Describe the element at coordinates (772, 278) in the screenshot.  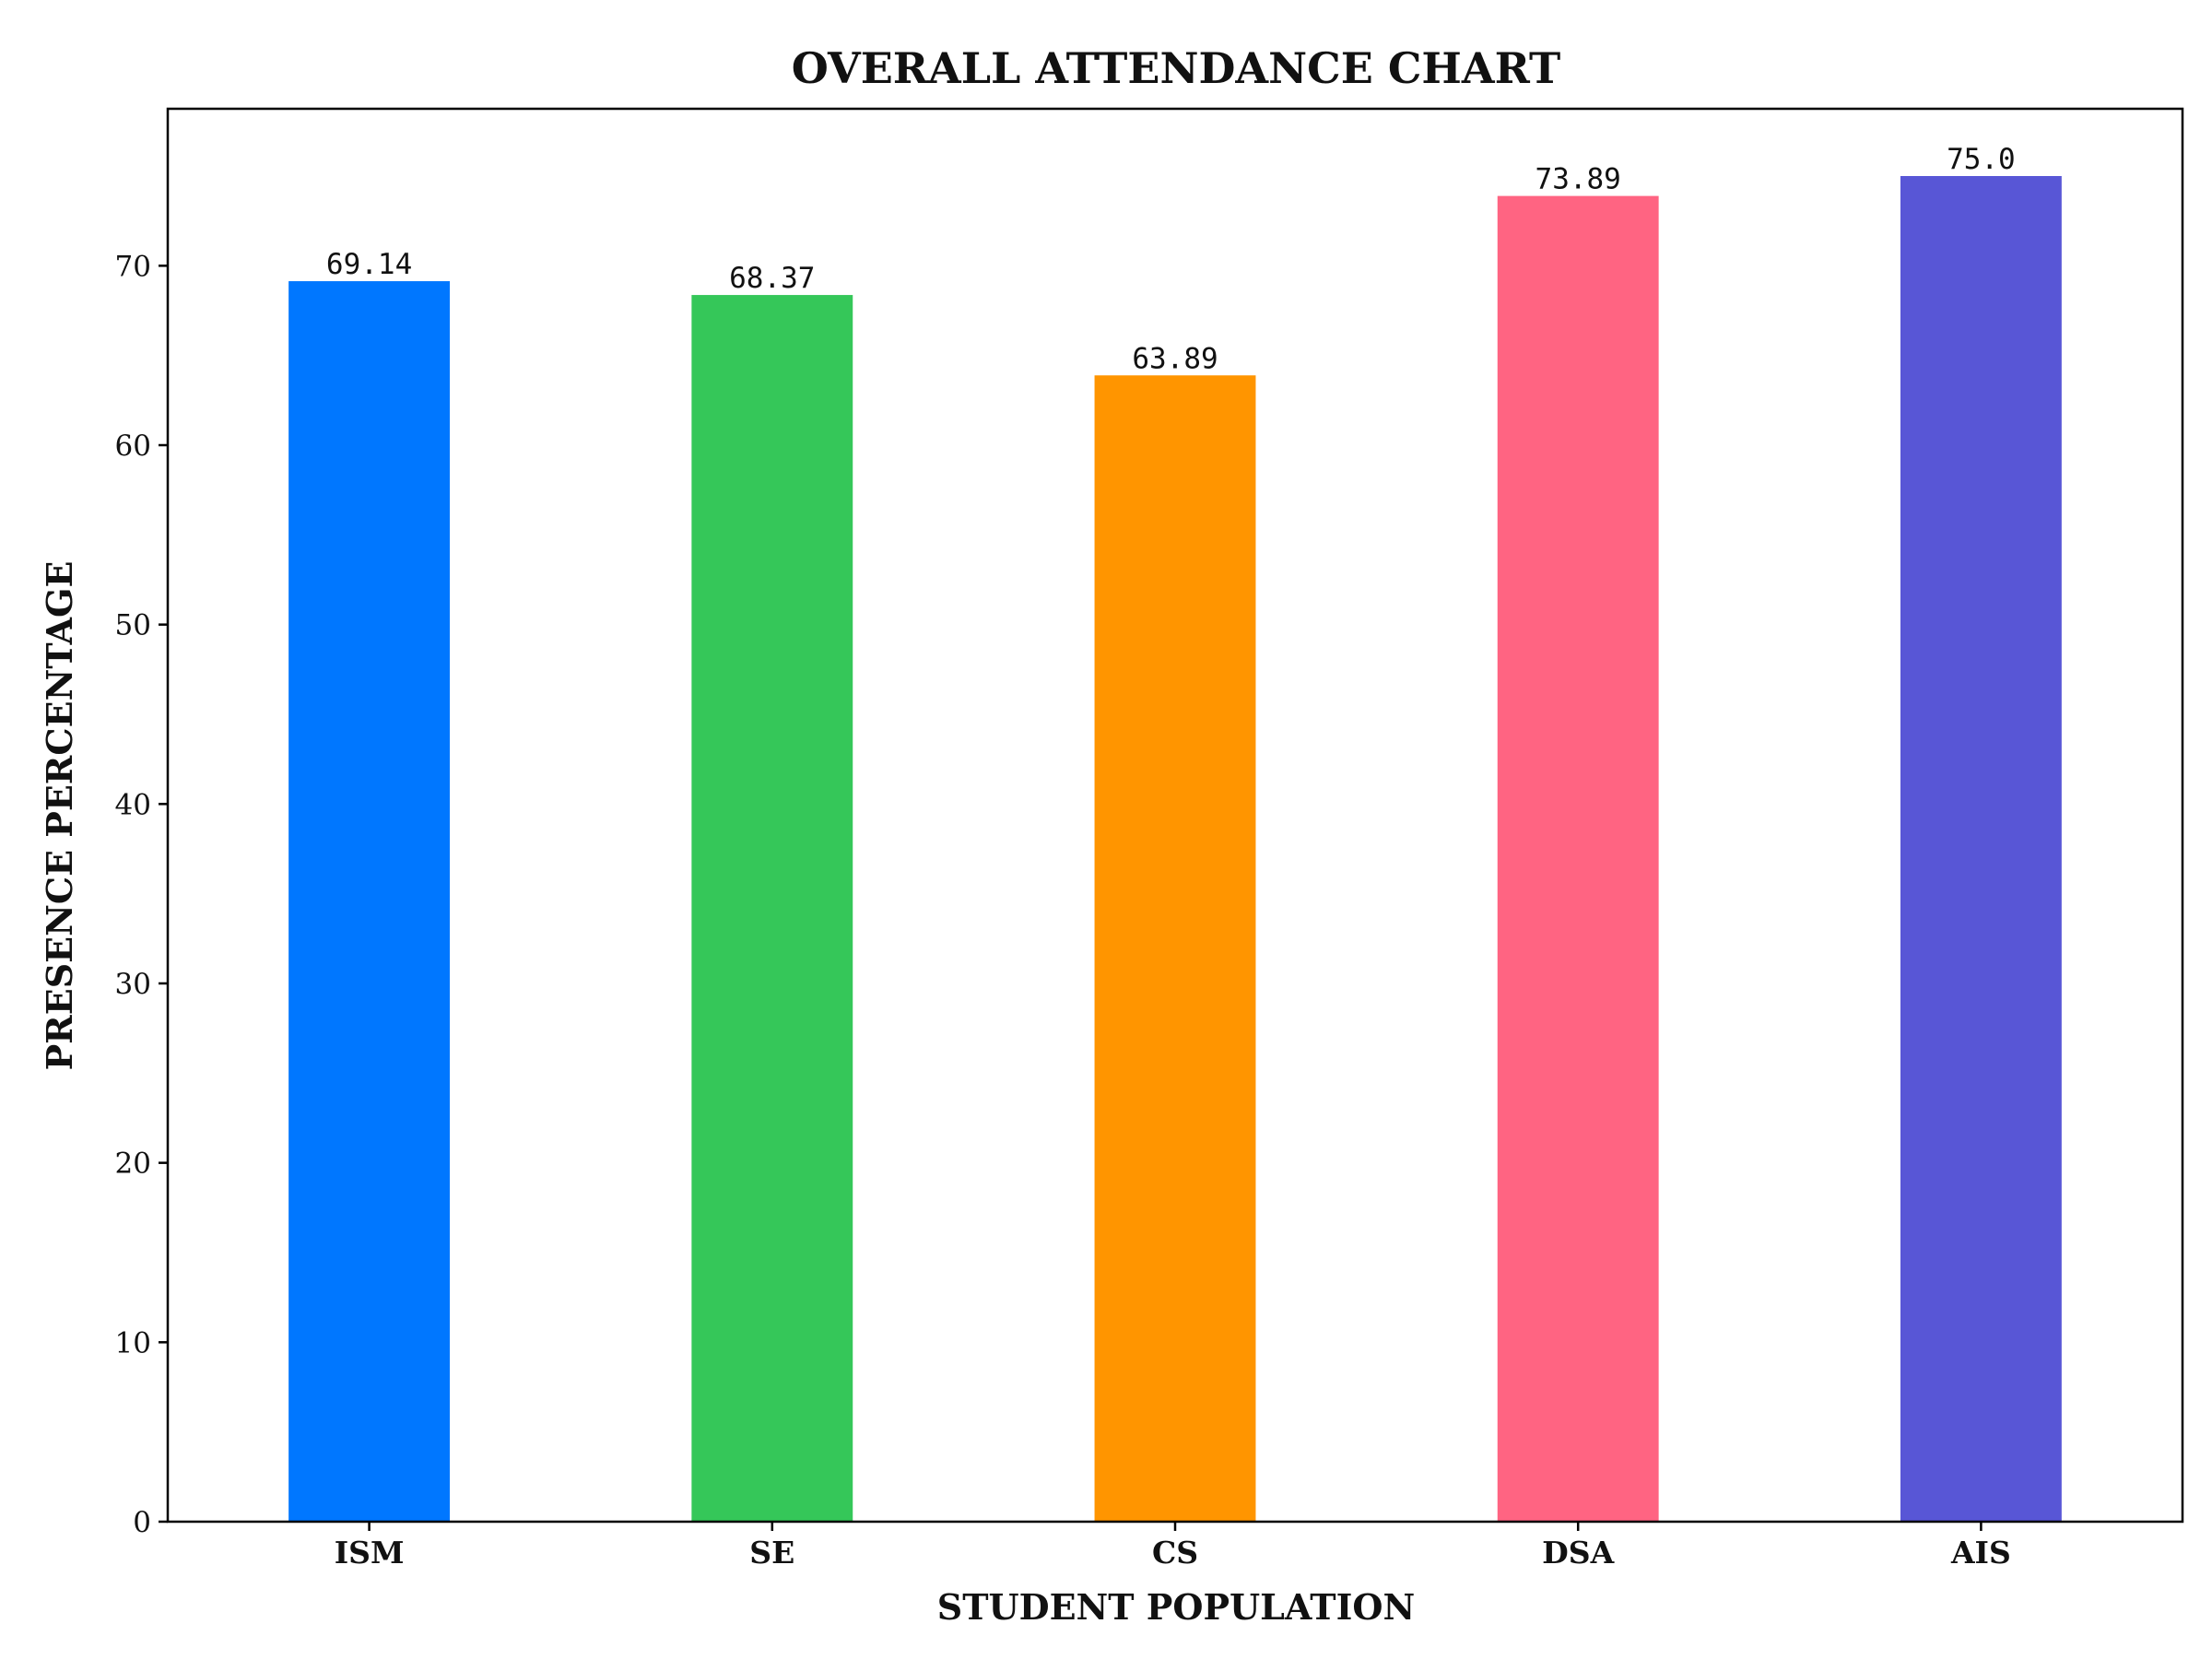
I see `bar-value-label-se: 68.37` at that location.